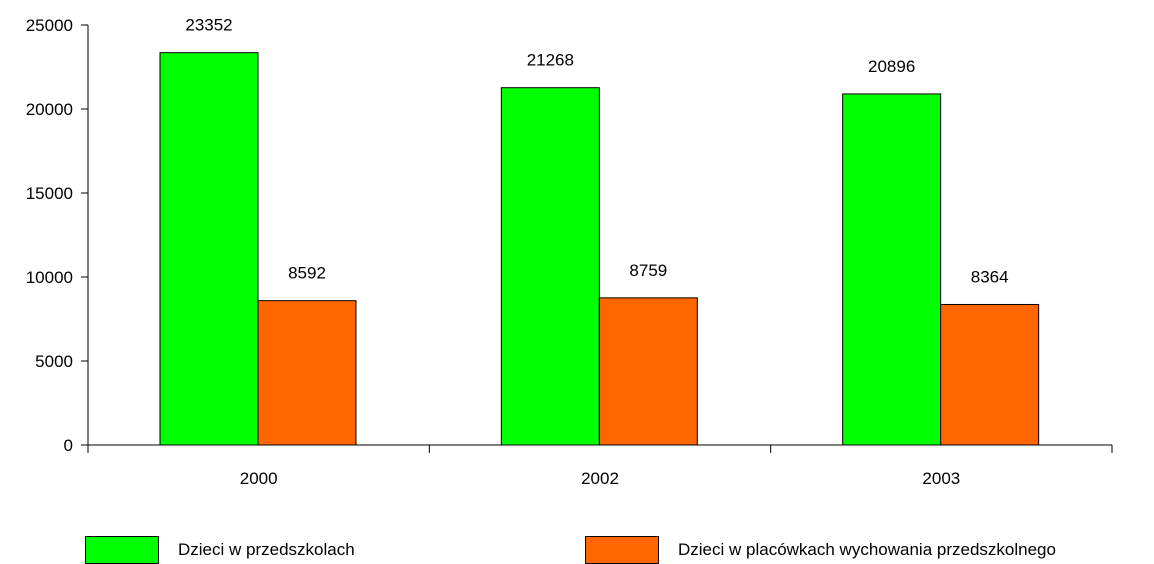  Describe the element at coordinates (891, 66) in the screenshot. I see `data-label-series-1: 20896` at that location.